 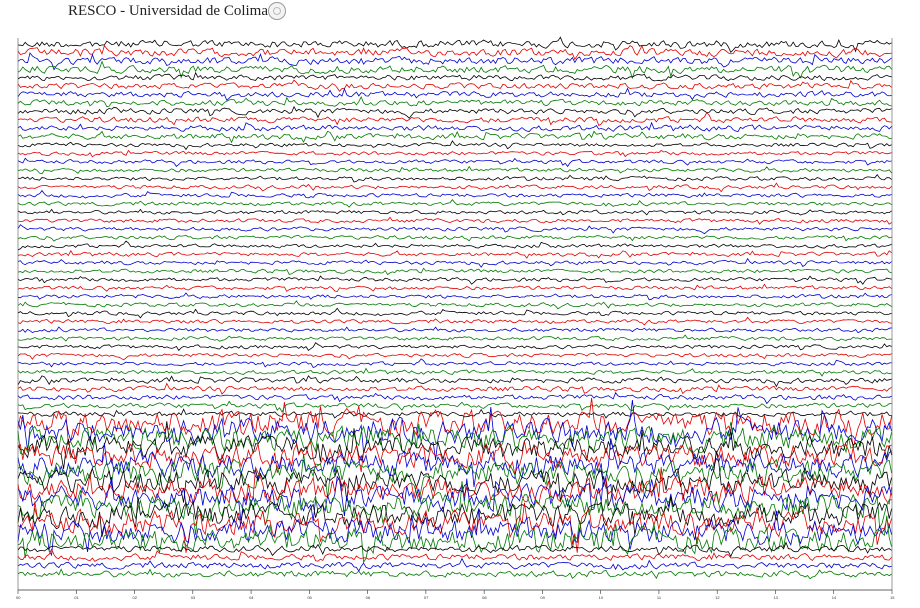 What do you see at coordinates (717, 597) in the screenshot?
I see `x-tick-label-12: 12` at bounding box center [717, 597].